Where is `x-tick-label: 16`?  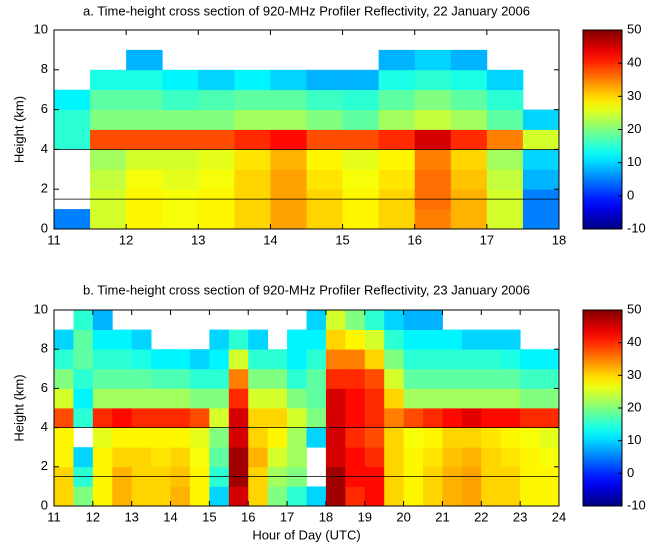
x-tick-label: 16 is located at coordinates (414, 239).